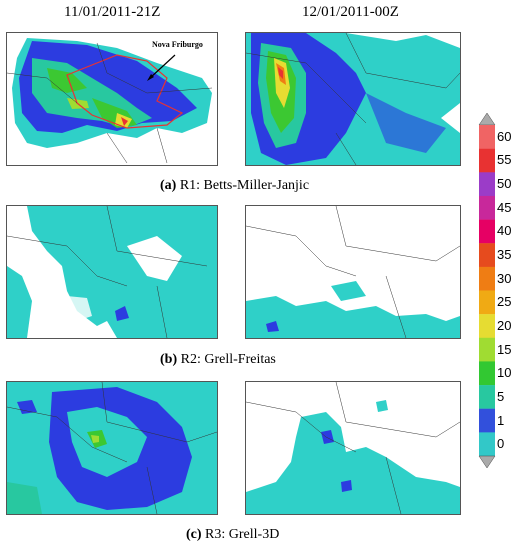 This screenshot has width=519, height=550. I want to click on colorbar-label: 35, so click(504, 255).